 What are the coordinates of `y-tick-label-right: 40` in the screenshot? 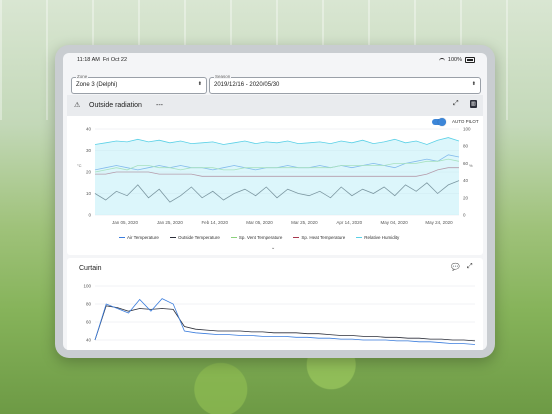 It's located at (466, 180).